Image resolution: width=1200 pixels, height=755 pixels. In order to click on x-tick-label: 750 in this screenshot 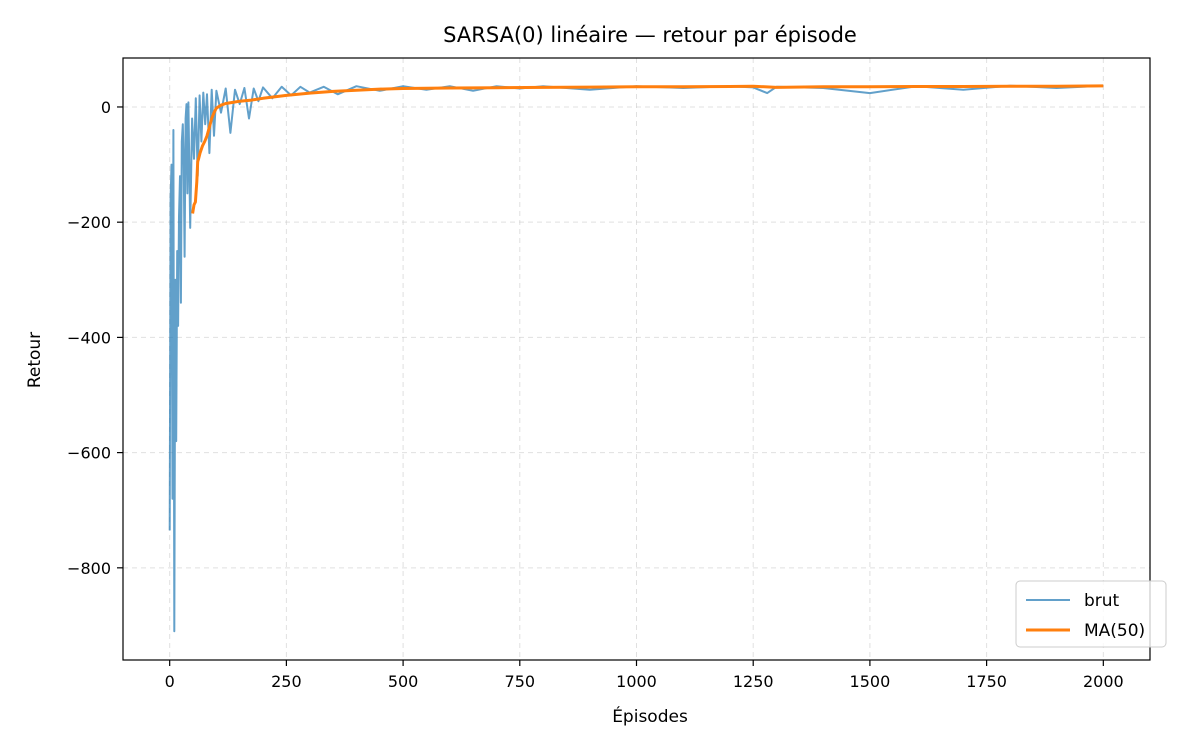, I will do `click(520, 681)`.